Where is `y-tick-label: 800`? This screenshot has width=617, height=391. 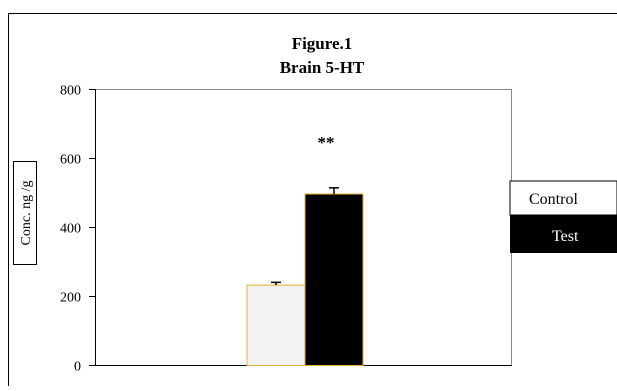 y-tick-label: 800 is located at coordinates (70, 91).